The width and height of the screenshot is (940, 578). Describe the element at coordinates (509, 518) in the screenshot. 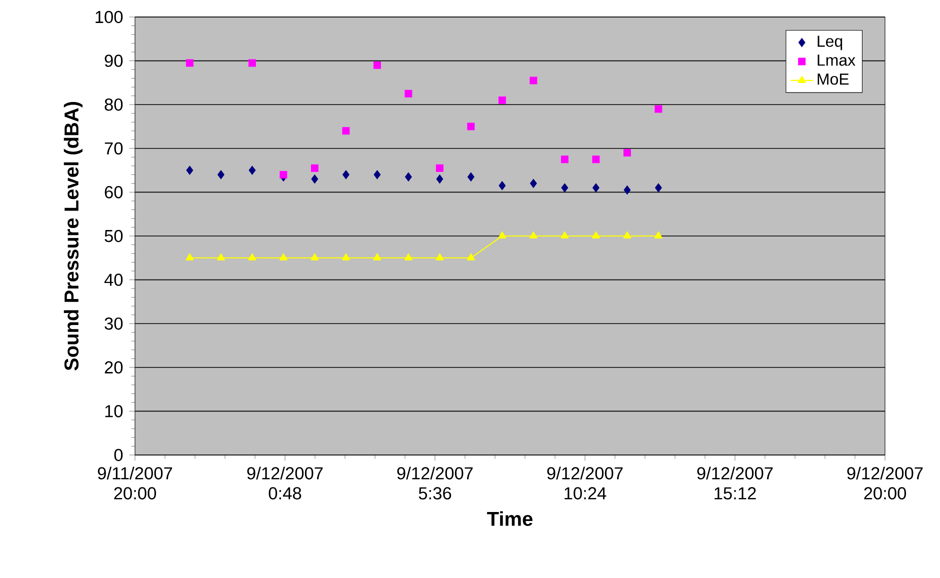

I see `x-axis-title: Time` at that location.